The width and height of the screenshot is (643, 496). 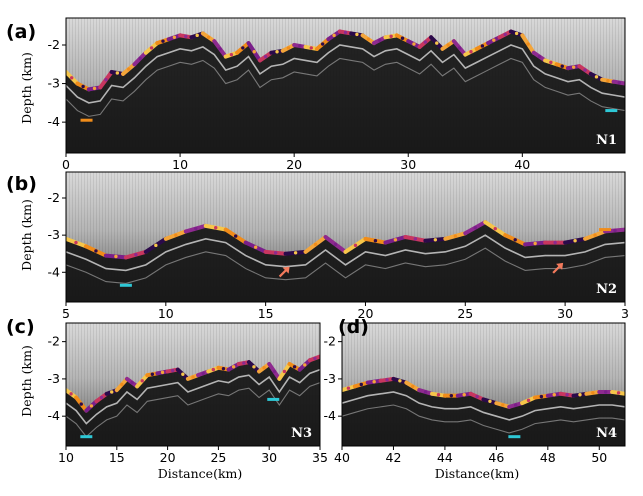 I want to click on x-tick-label: 10, so click(x=166, y=313).